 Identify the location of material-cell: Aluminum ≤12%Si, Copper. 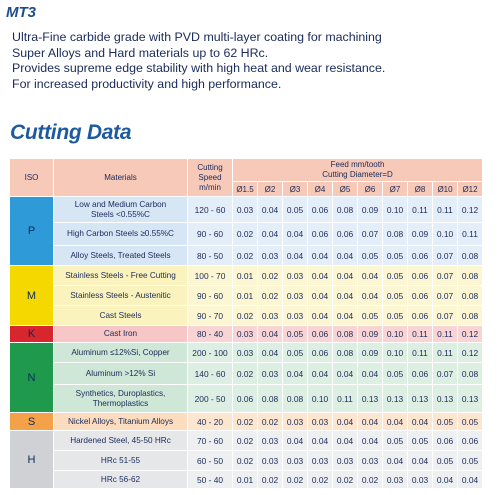
(120, 352).